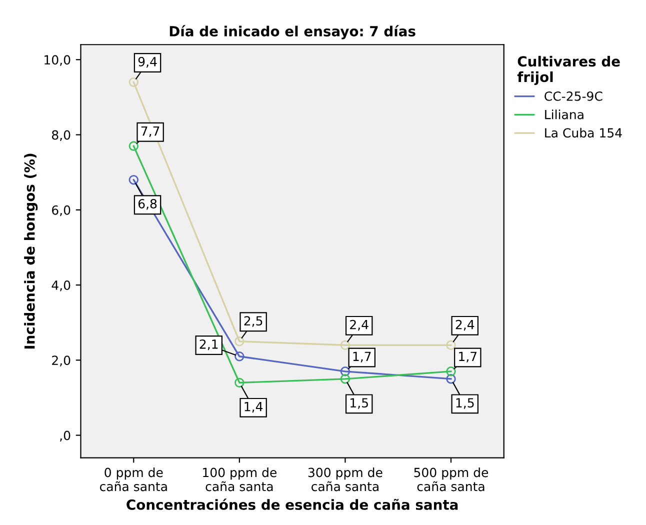 This screenshot has width=646, height=525. Describe the element at coordinates (31, 251) in the screenshot. I see `y-axis-title: Incidencia de hongos (%)` at that location.